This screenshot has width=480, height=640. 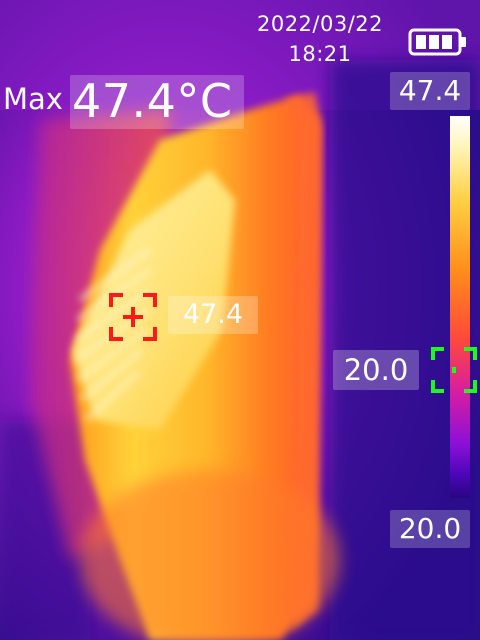 What do you see at coordinates (376, 370) in the screenshot?
I see `cold-spot-value: 20.0` at bounding box center [376, 370].